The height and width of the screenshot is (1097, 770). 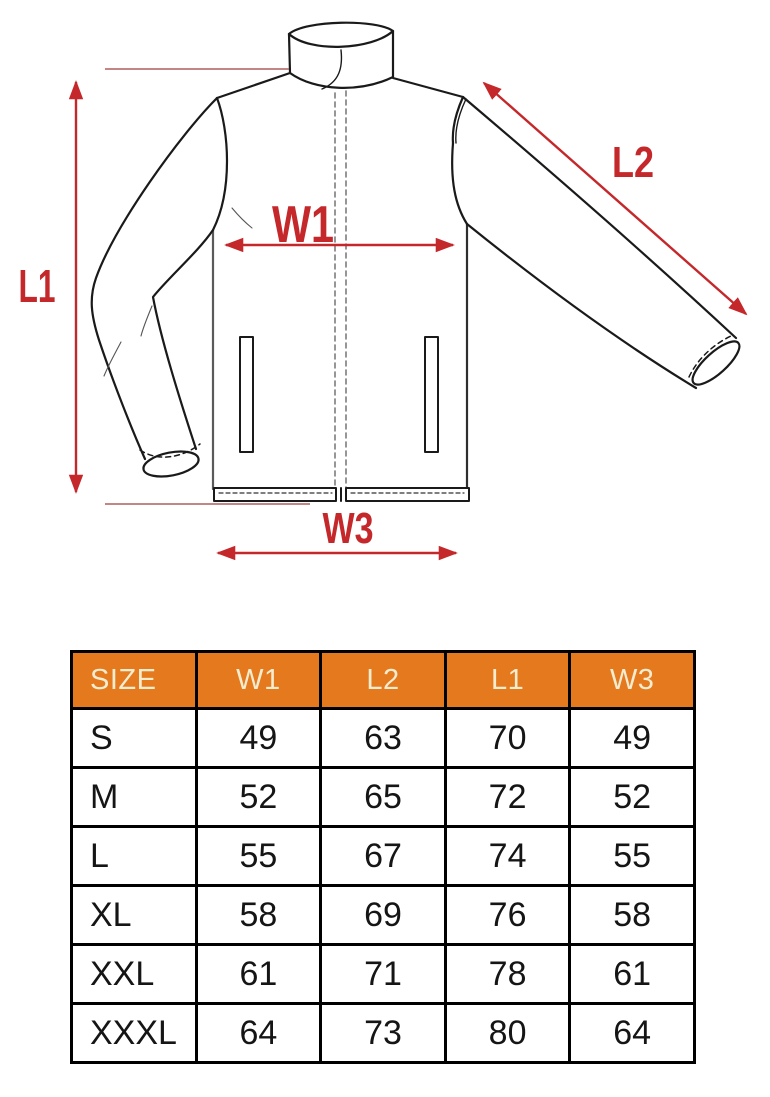 What do you see at coordinates (633, 162) in the screenshot?
I see `l2-label: L2` at bounding box center [633, 162].